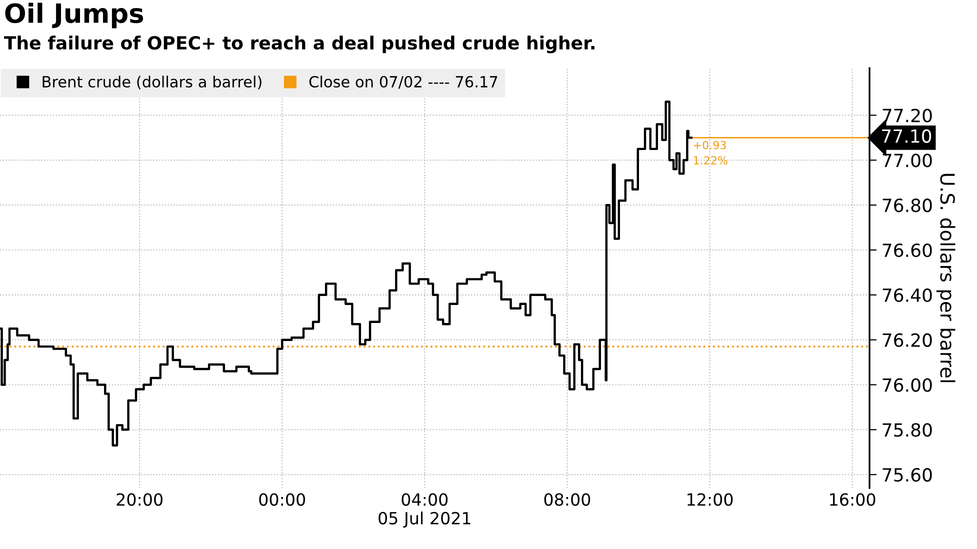 The width and height of the screenshot is (977, 549). What do you see at coordinates (907, 340) in the screenshot?
I see `y-tick-label: 76.20` at bounding box center [907, 340].